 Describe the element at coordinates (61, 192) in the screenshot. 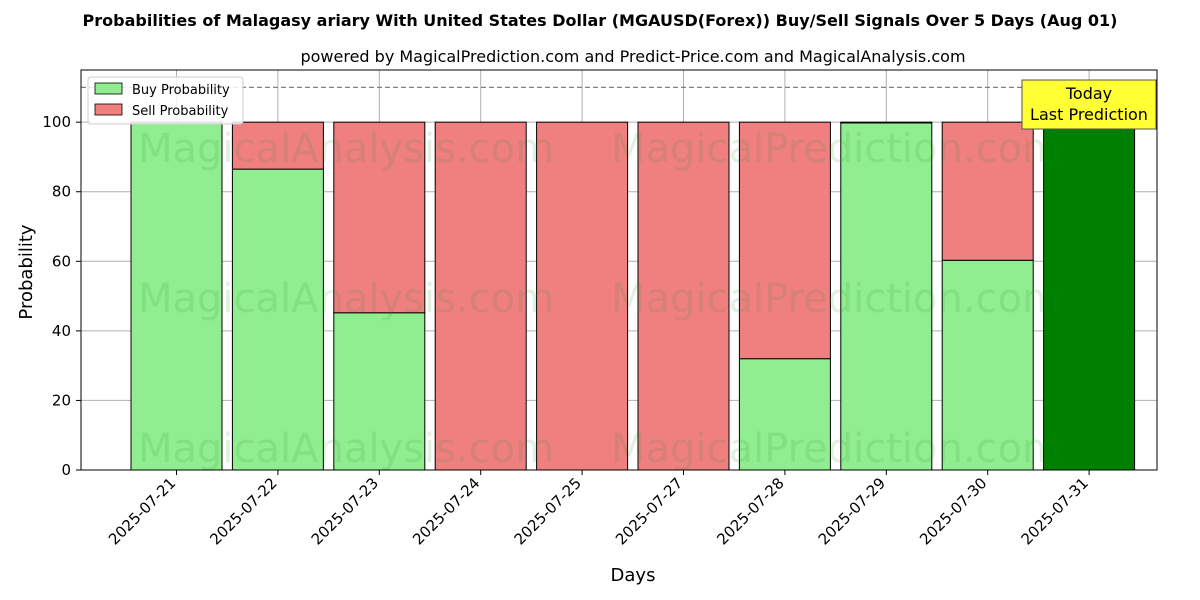

I see `y-tick-label: 80` at that location.